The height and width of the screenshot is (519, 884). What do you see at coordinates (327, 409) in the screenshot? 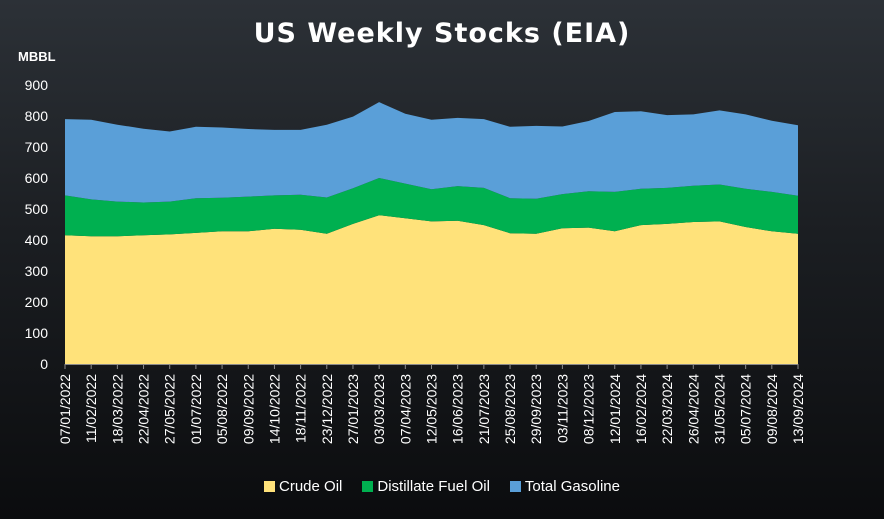
I see `x-tick-label: 23/12/2022` at bounding box center [327, 409].